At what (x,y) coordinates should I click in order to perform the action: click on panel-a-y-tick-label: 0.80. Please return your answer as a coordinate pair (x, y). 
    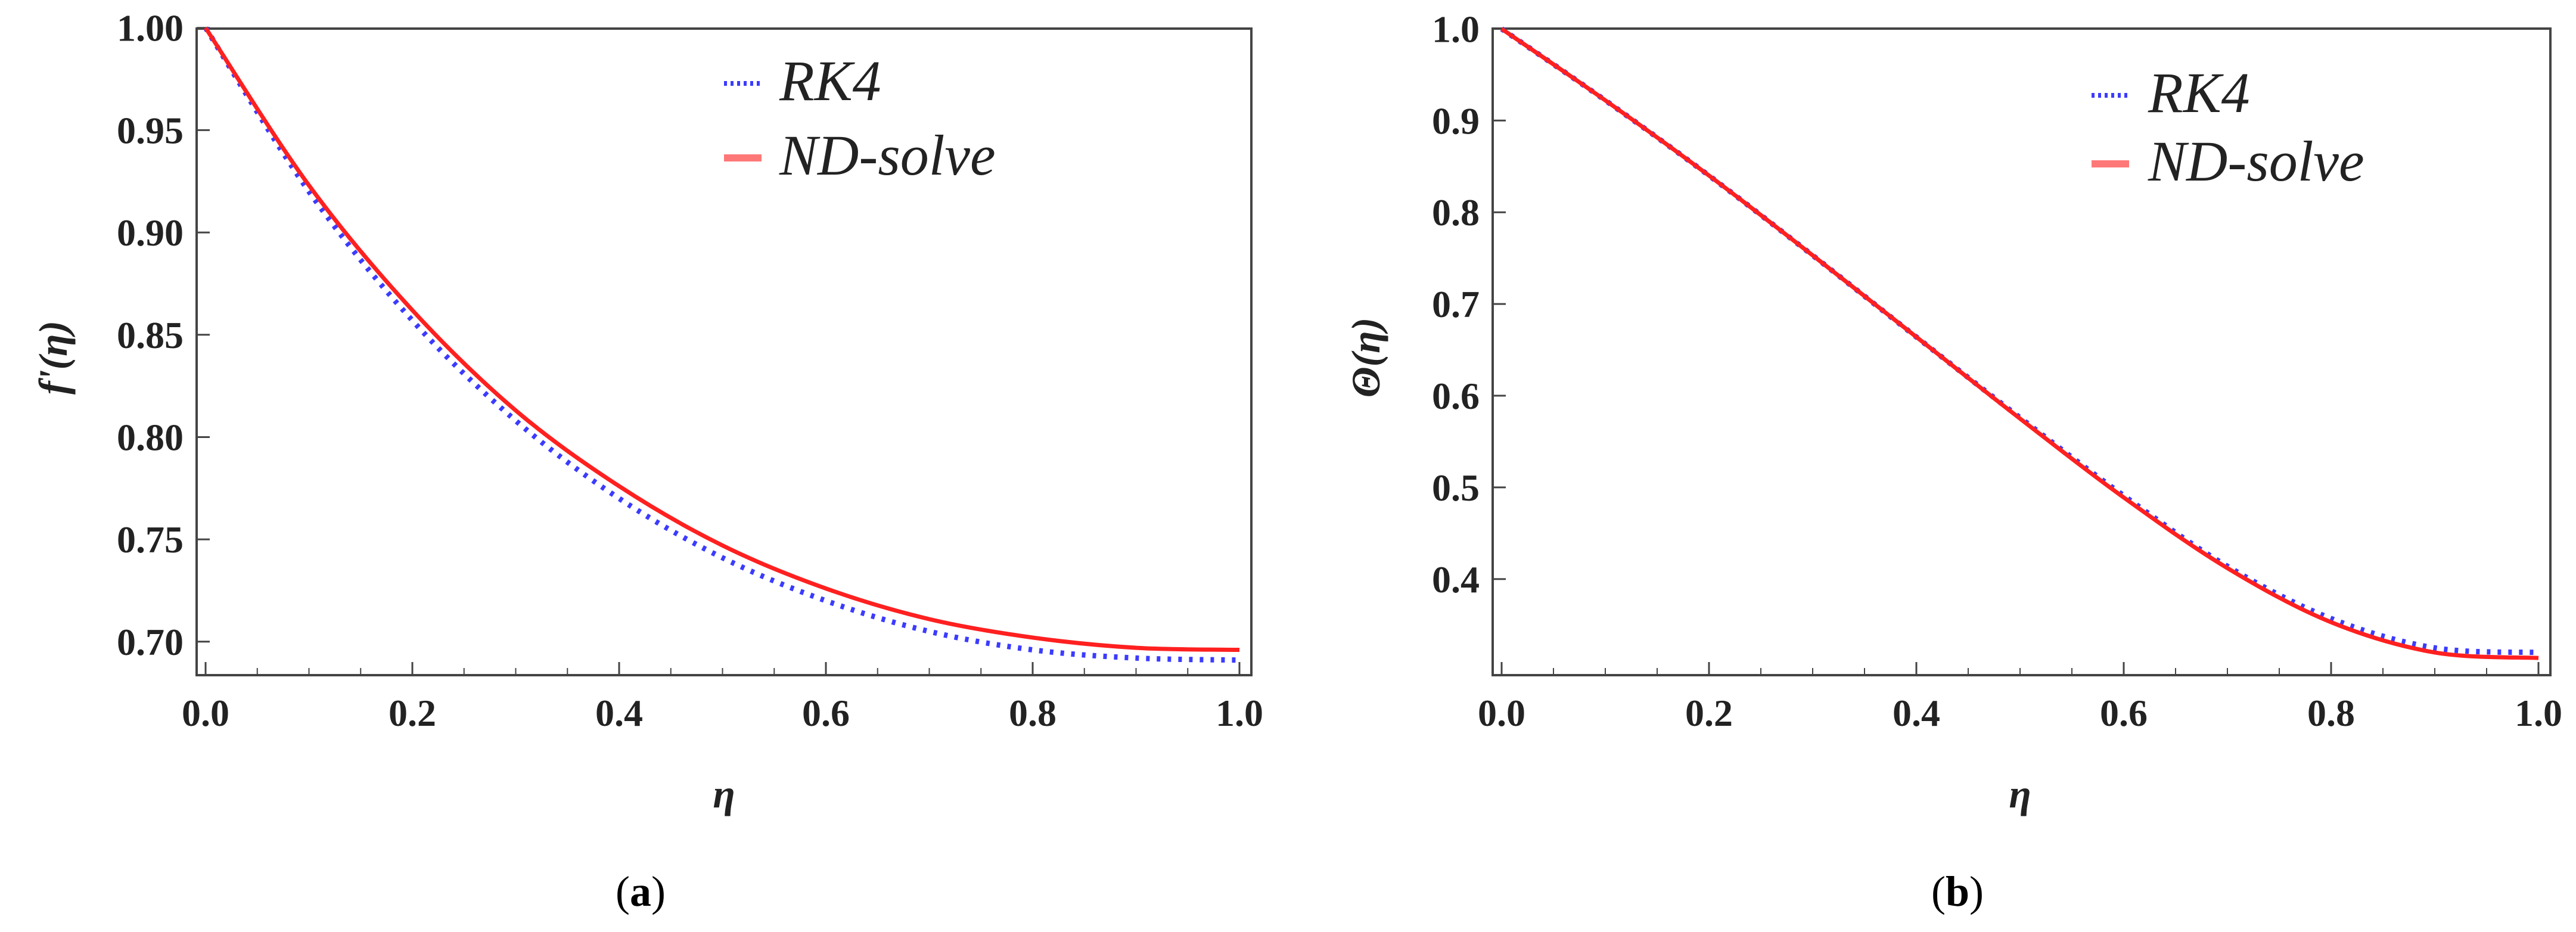
    Looking at the image, I should click on (150, 437).